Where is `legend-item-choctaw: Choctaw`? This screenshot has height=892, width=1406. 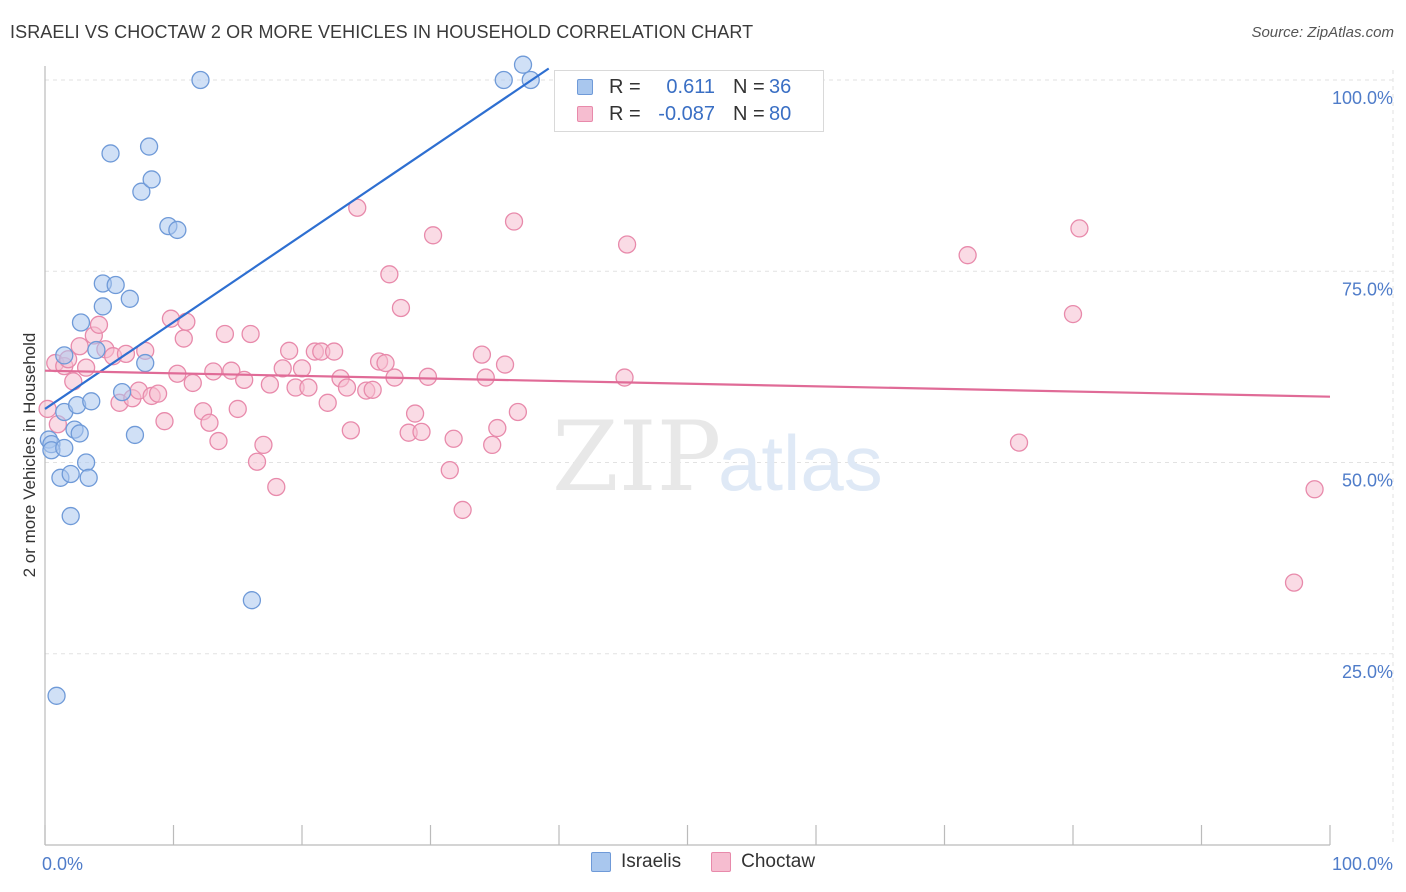
legend-item-choctaw: Choctaw is located at coordinates (763, 862).